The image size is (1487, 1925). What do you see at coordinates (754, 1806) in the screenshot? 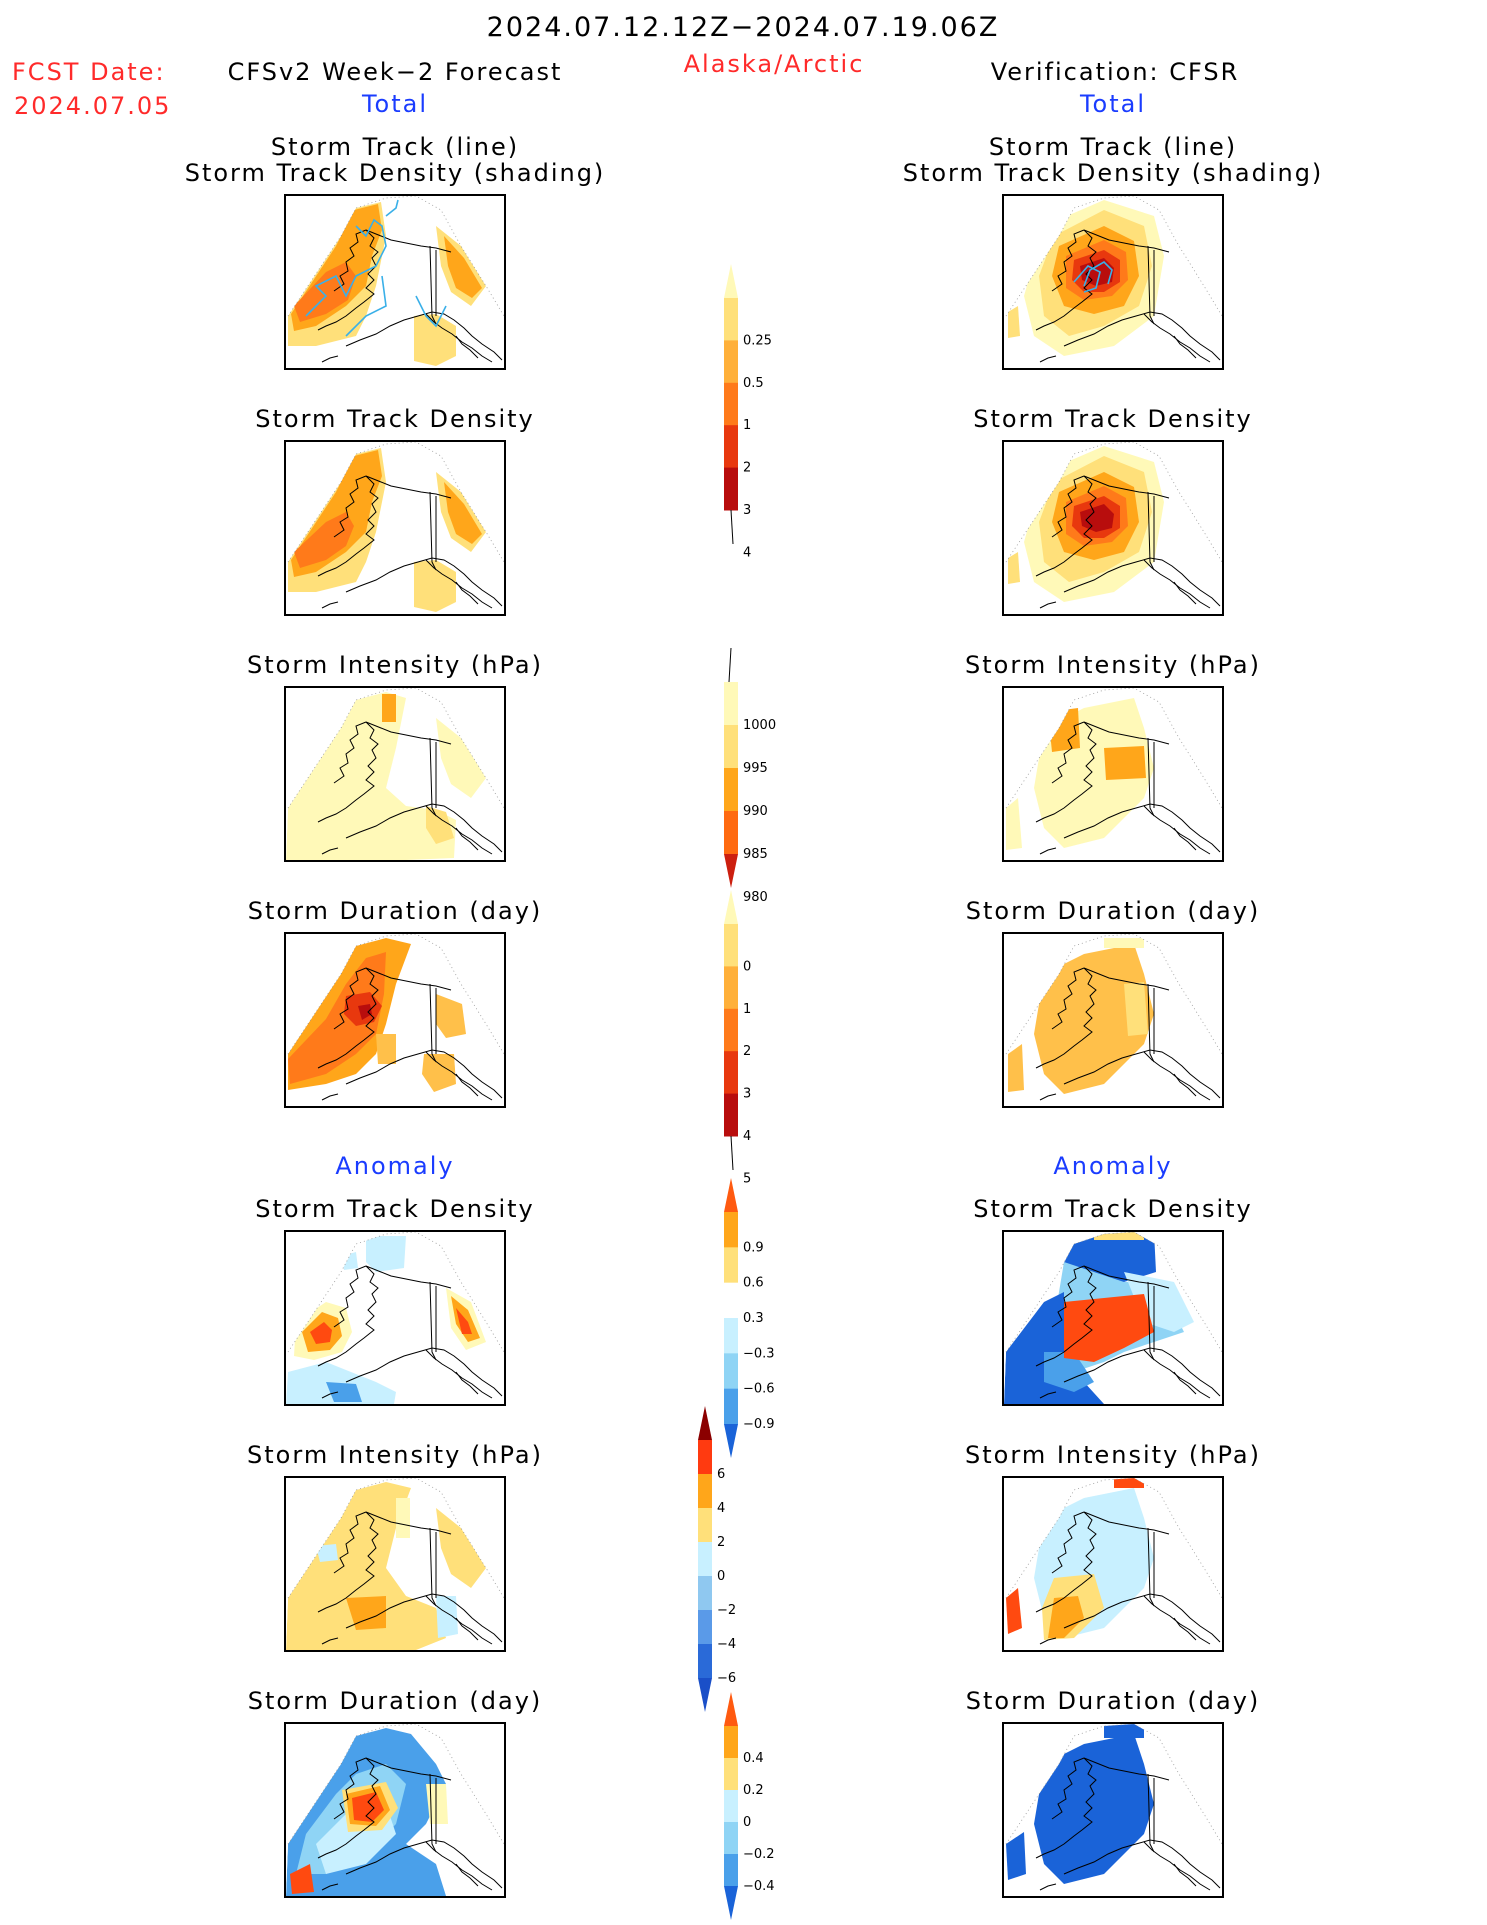
I see `colorbar-anomaly-duration: 0.4 0.2 0 −0.2 −0.4` at bounding box center [754, 1806].